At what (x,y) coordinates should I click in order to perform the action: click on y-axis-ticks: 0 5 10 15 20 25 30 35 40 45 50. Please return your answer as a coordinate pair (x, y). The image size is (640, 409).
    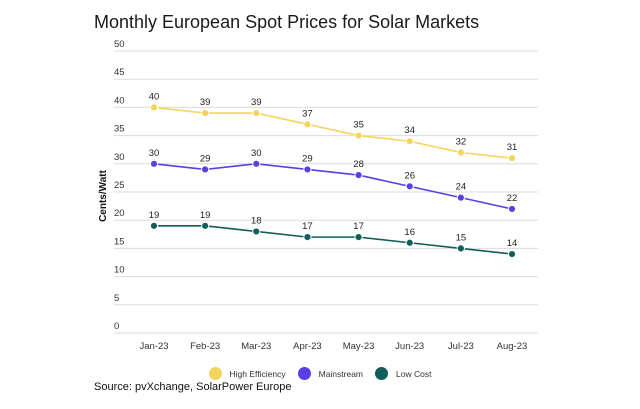
    Looking at the image, I should click on (119, 185).